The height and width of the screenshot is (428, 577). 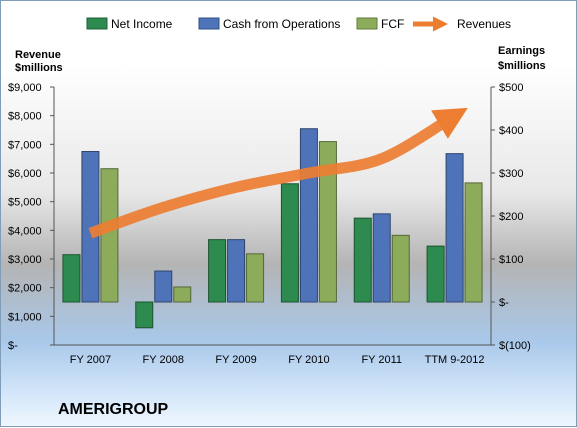 I want to click on legend-label-revenues: Revenues, so click(x=484, y=24).